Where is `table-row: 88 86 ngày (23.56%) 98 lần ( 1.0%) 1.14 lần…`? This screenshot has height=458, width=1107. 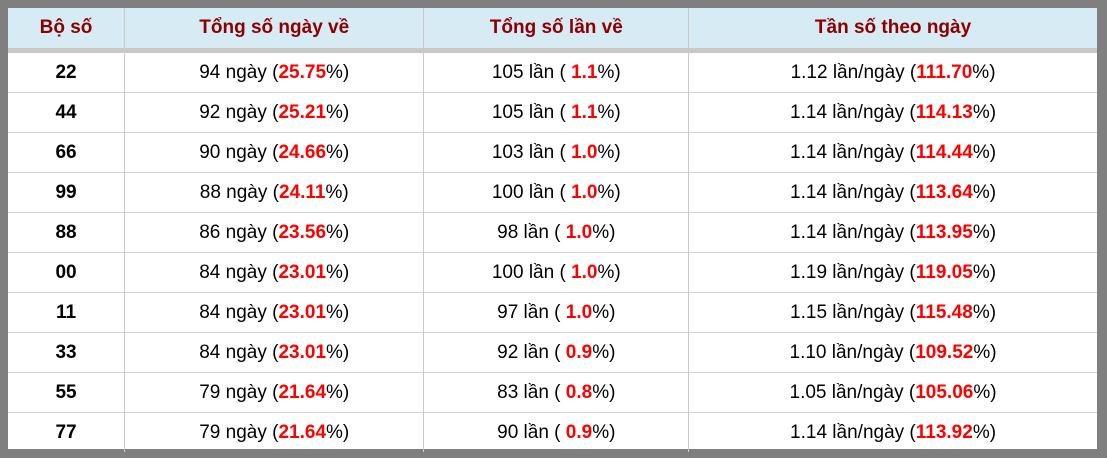 table-row: 88 86 ngày (23.56%) 98 lần ( 1.0%) 1.14 lần… is located at coordinates (552, 232).